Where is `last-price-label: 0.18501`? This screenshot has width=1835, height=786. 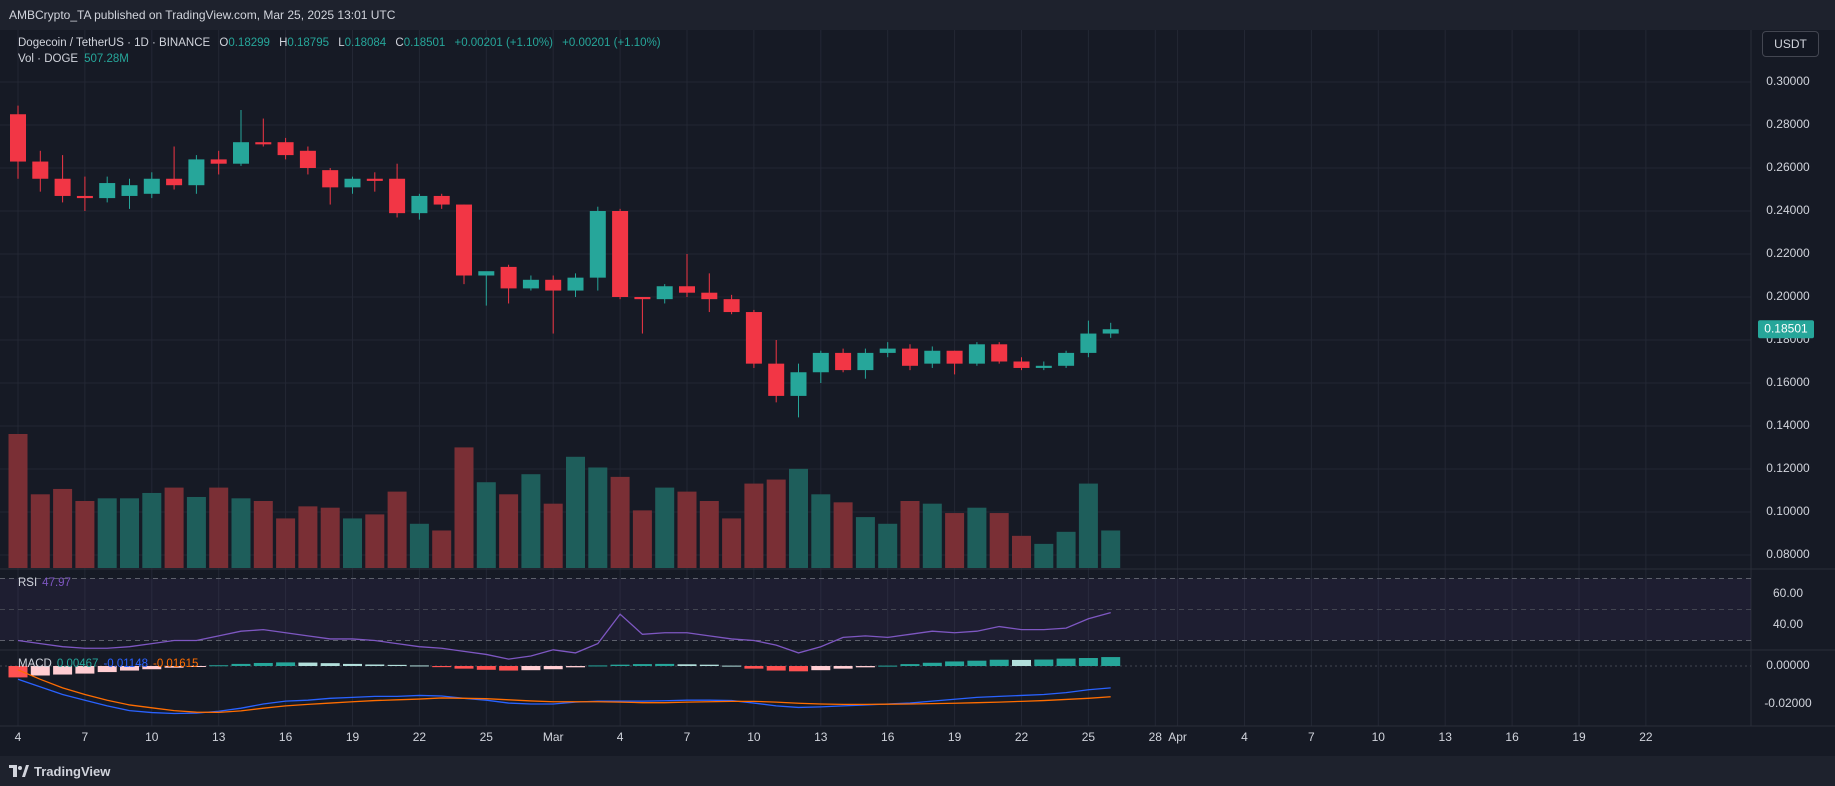 last-price-label: 0.18501 is located at coordinates (1786, 328).